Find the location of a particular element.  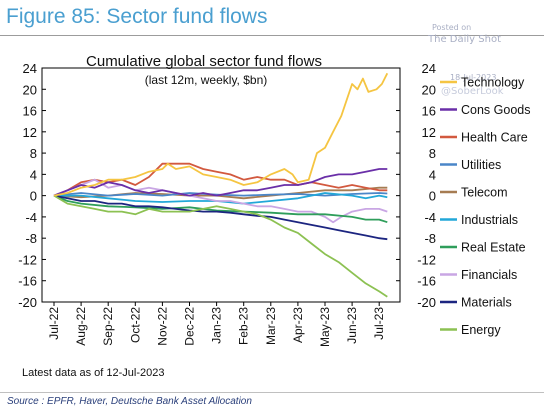

legend-label: Health Care is located at coordinates (494, 138).